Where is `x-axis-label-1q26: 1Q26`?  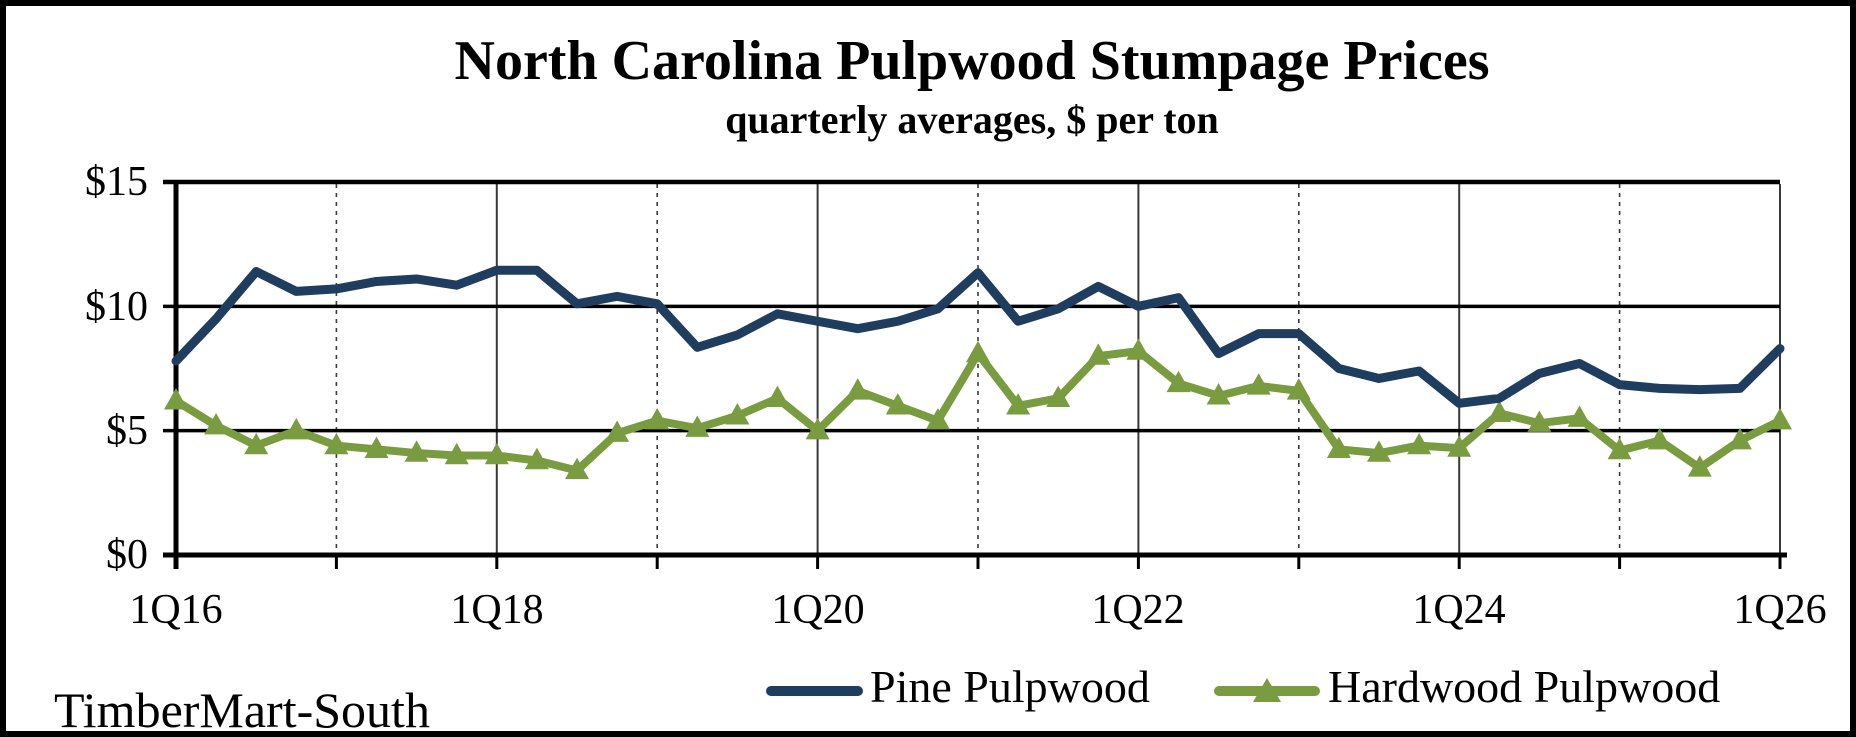 x-axis-label-1q26: 1Q26 is located at coordinates (1780, 610).